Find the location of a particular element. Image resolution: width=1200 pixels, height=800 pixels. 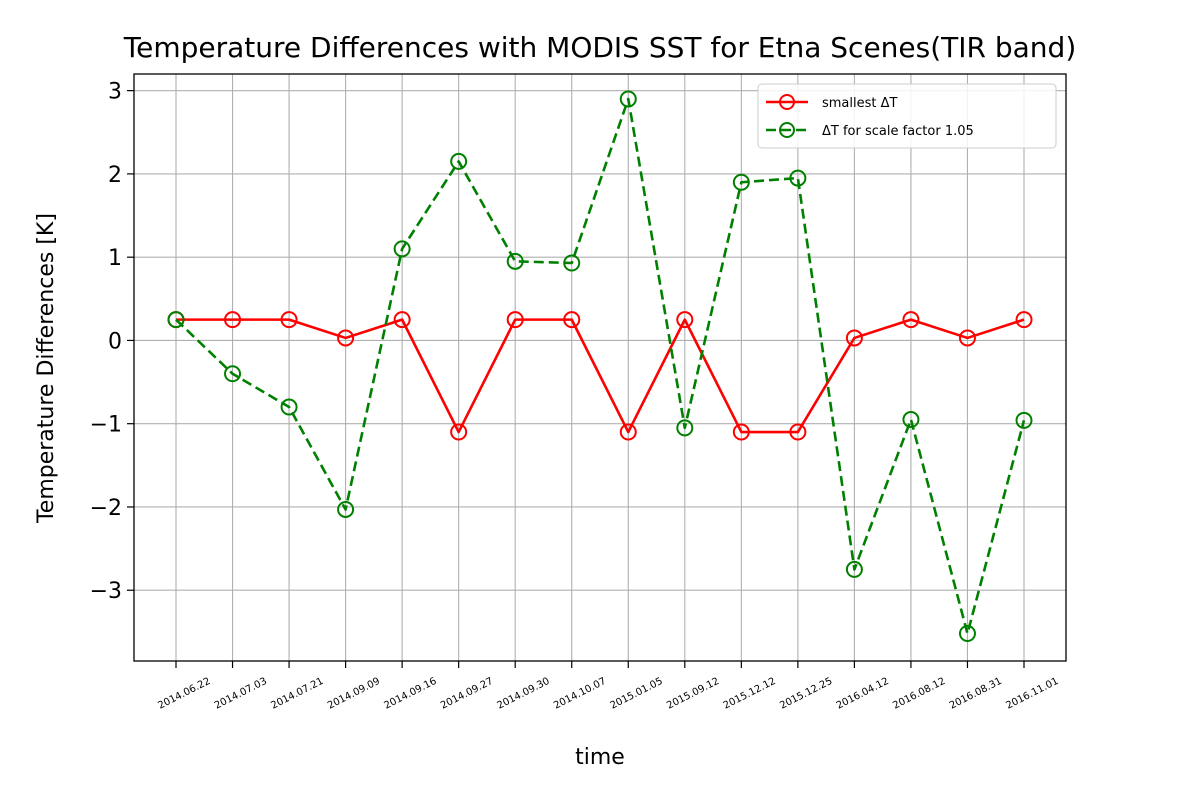

legend-label: ΔT for scale factor 1.05 is located at coordinates (898, 131).